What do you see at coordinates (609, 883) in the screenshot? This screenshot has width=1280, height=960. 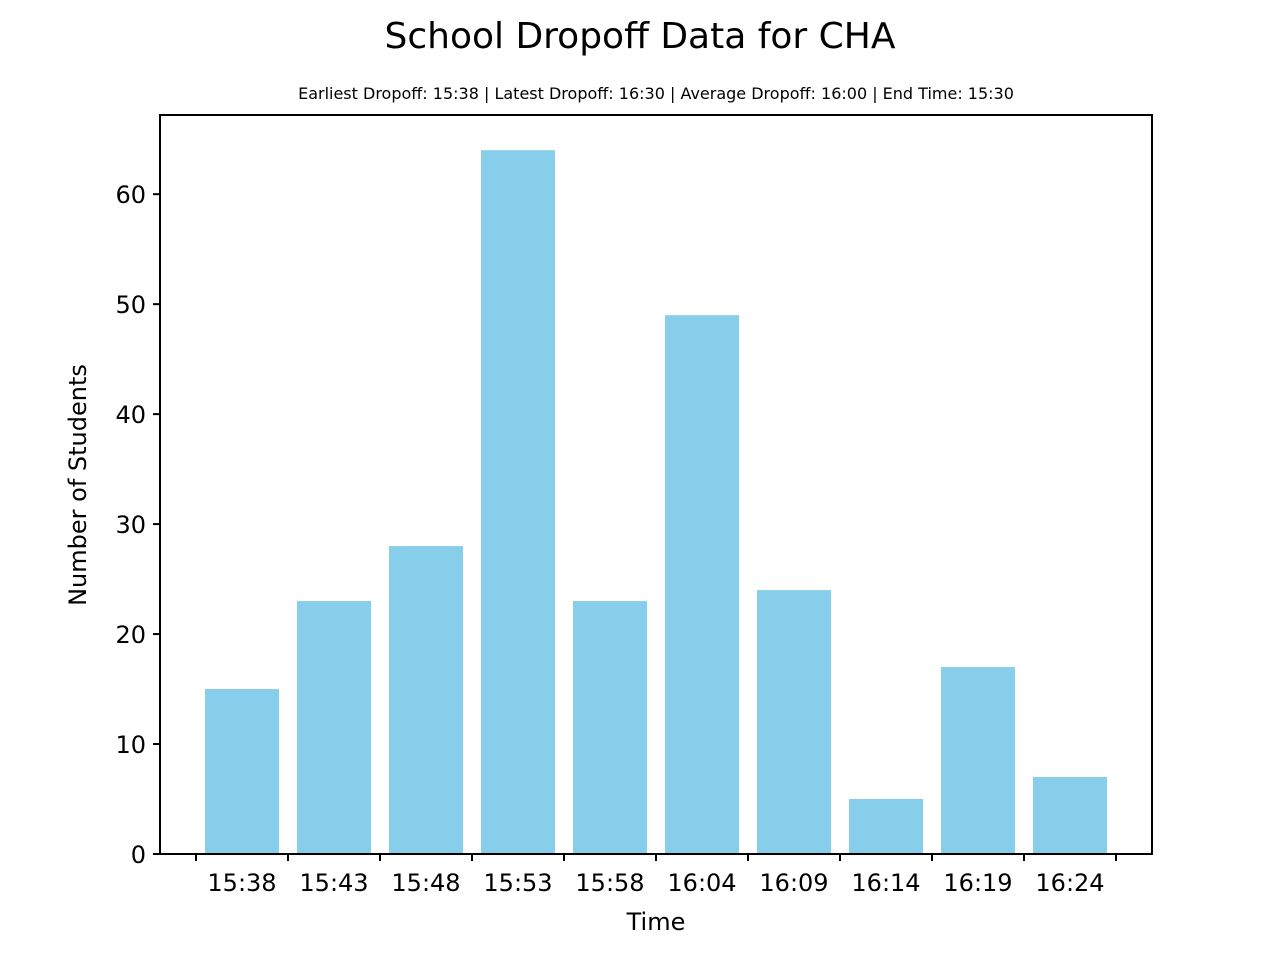 I see `x-tick-label: 15:58` at bounding box center [609, 883].